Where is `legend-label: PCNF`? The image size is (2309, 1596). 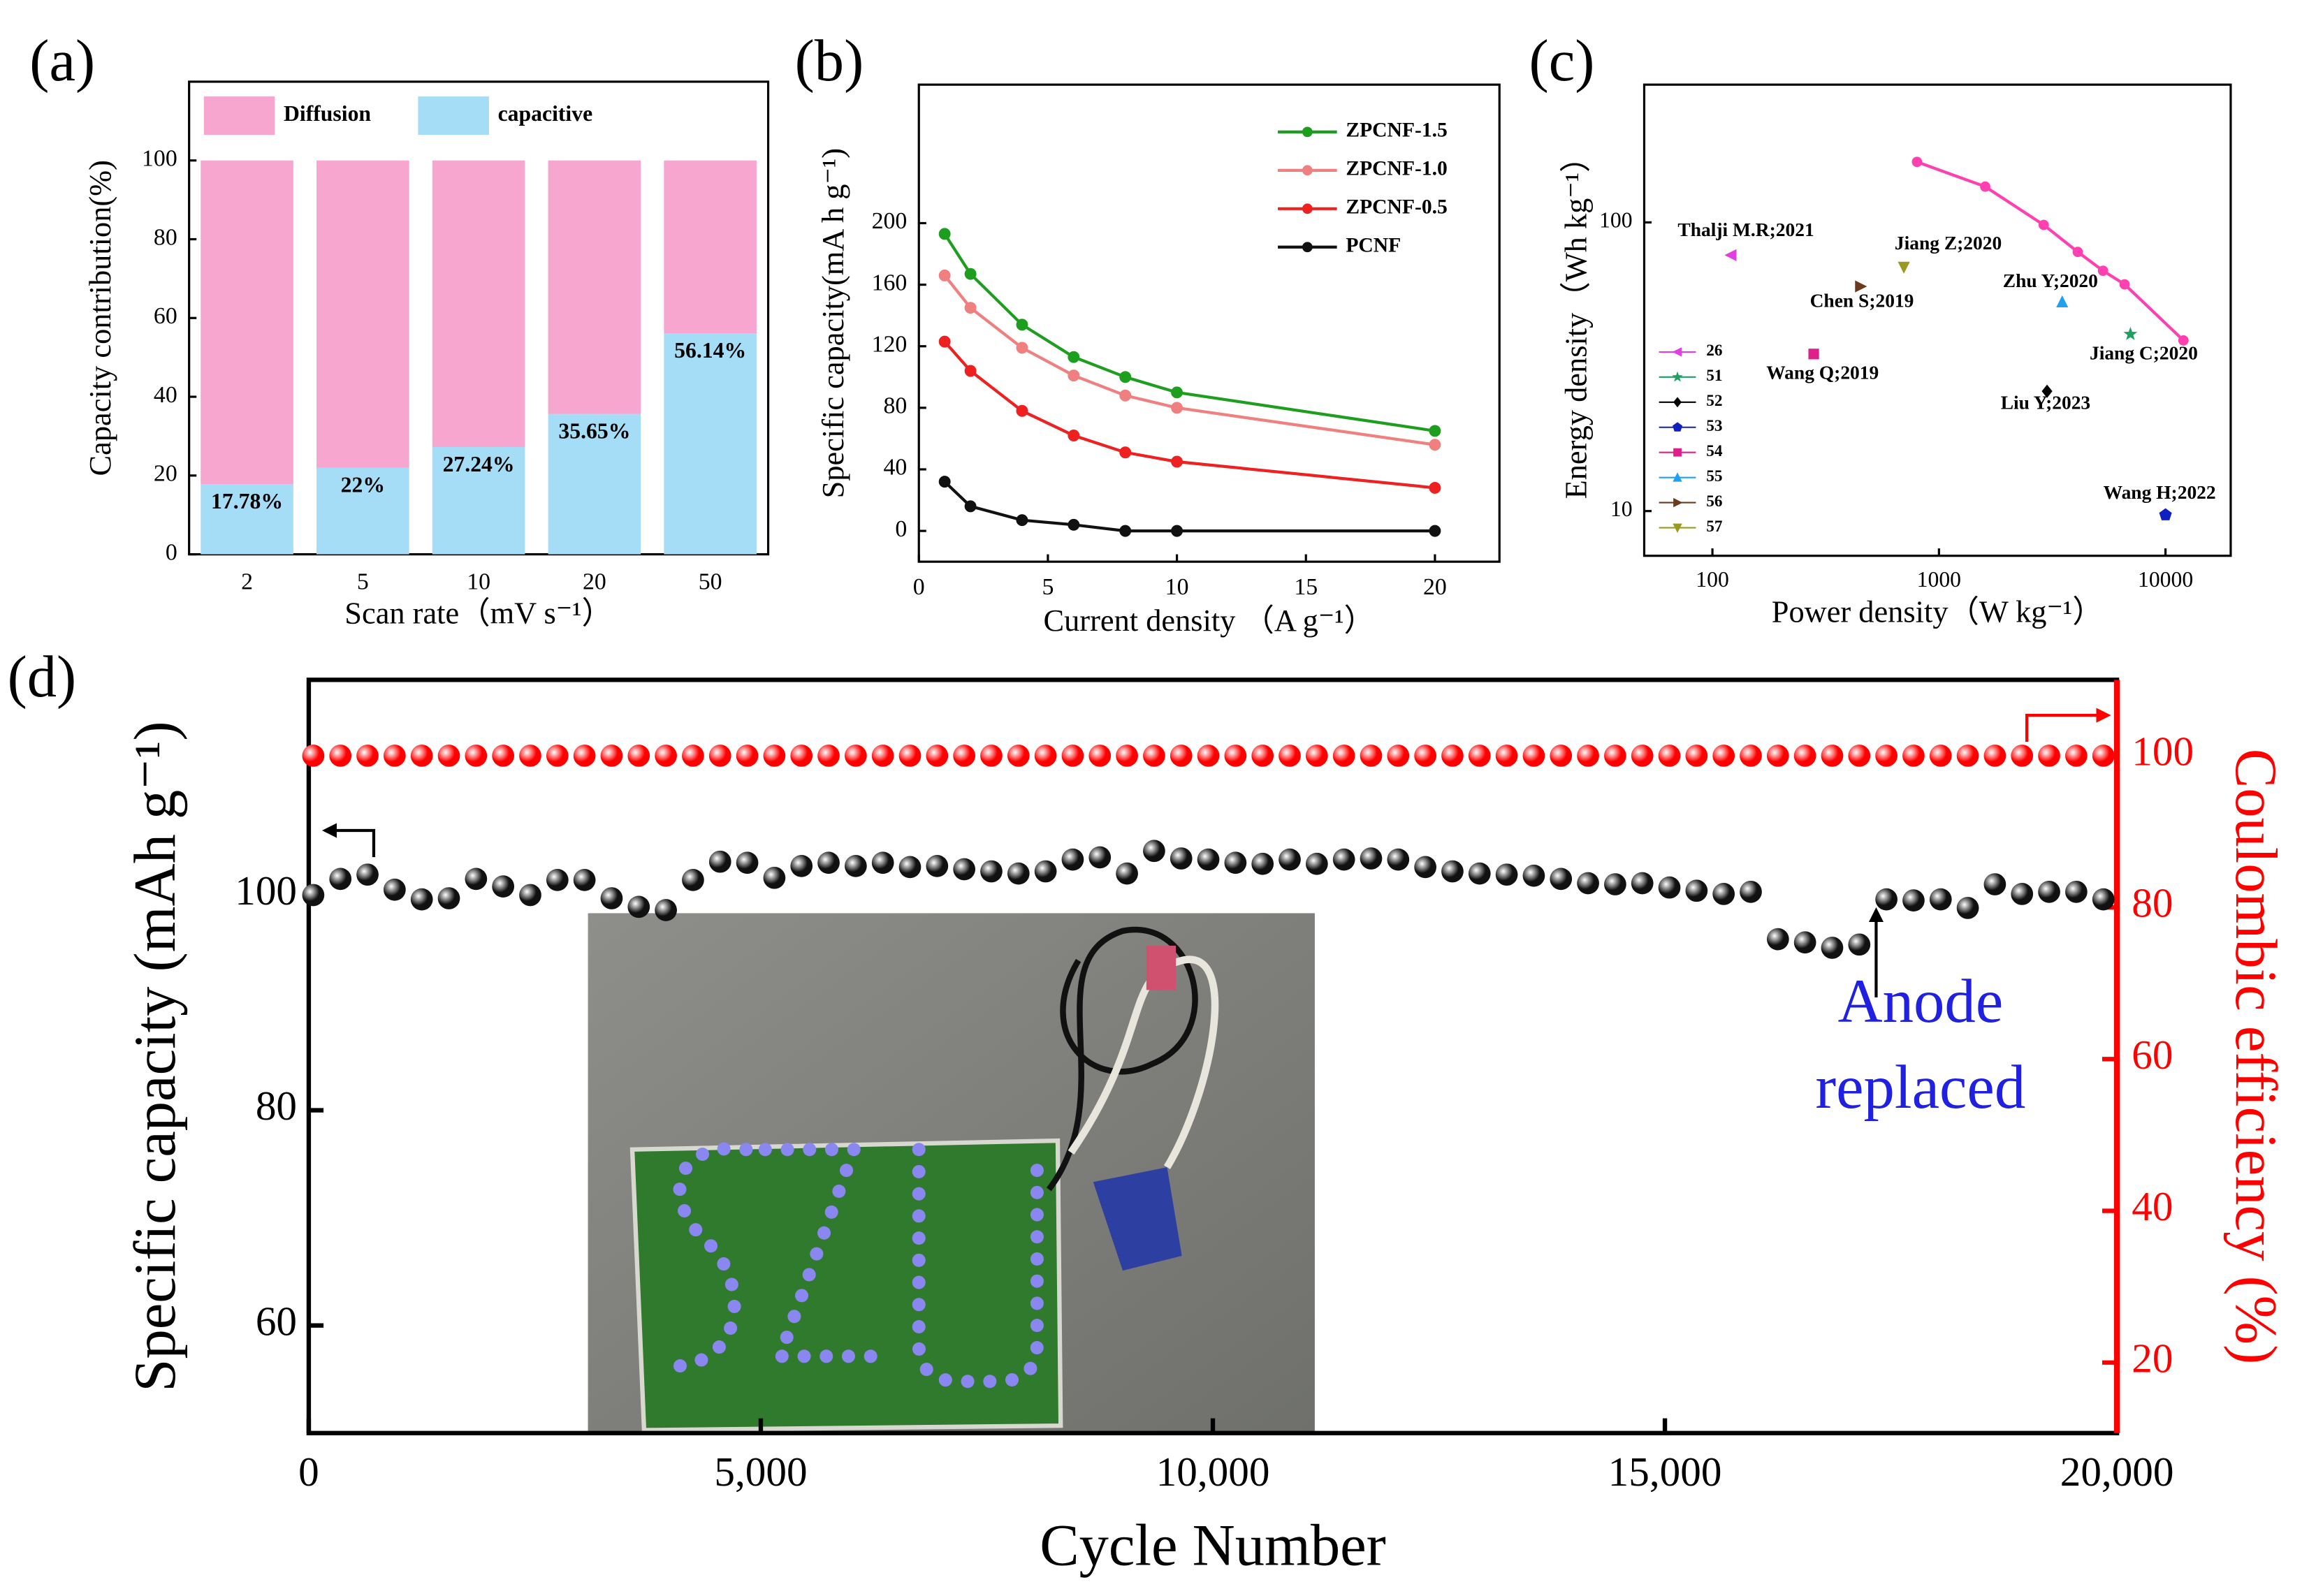 legend-label: PCNF is located at coordinates (1373, 246).